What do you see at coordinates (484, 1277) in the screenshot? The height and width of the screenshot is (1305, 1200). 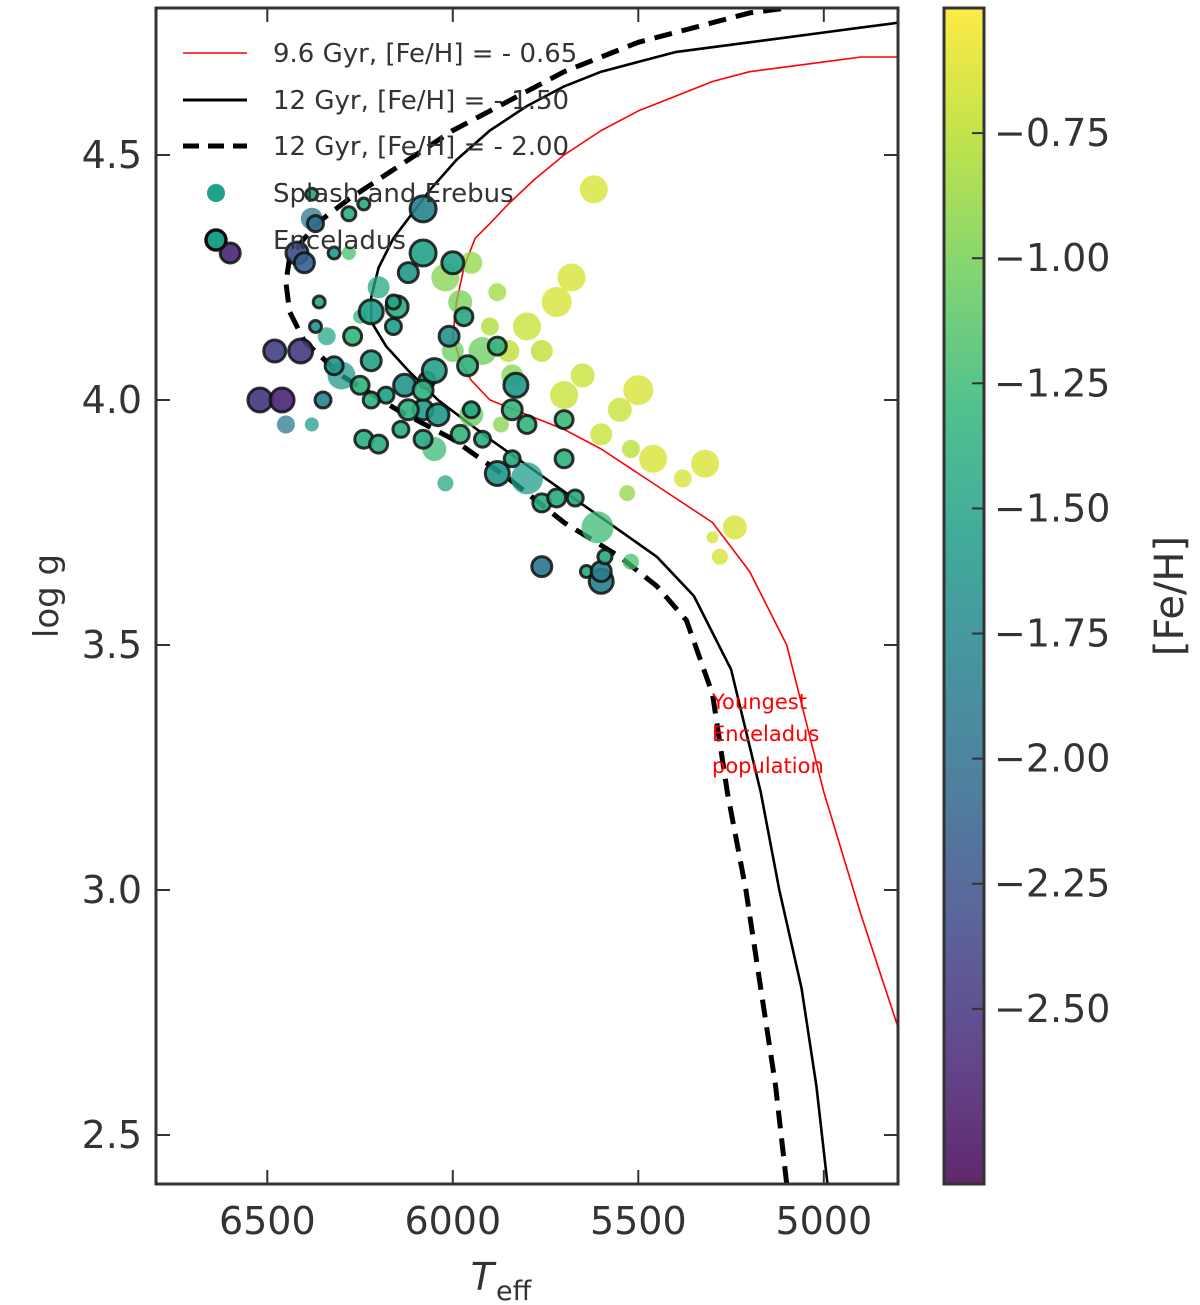 I see `x-axis-label: T` at bounding box center [484, 1277].